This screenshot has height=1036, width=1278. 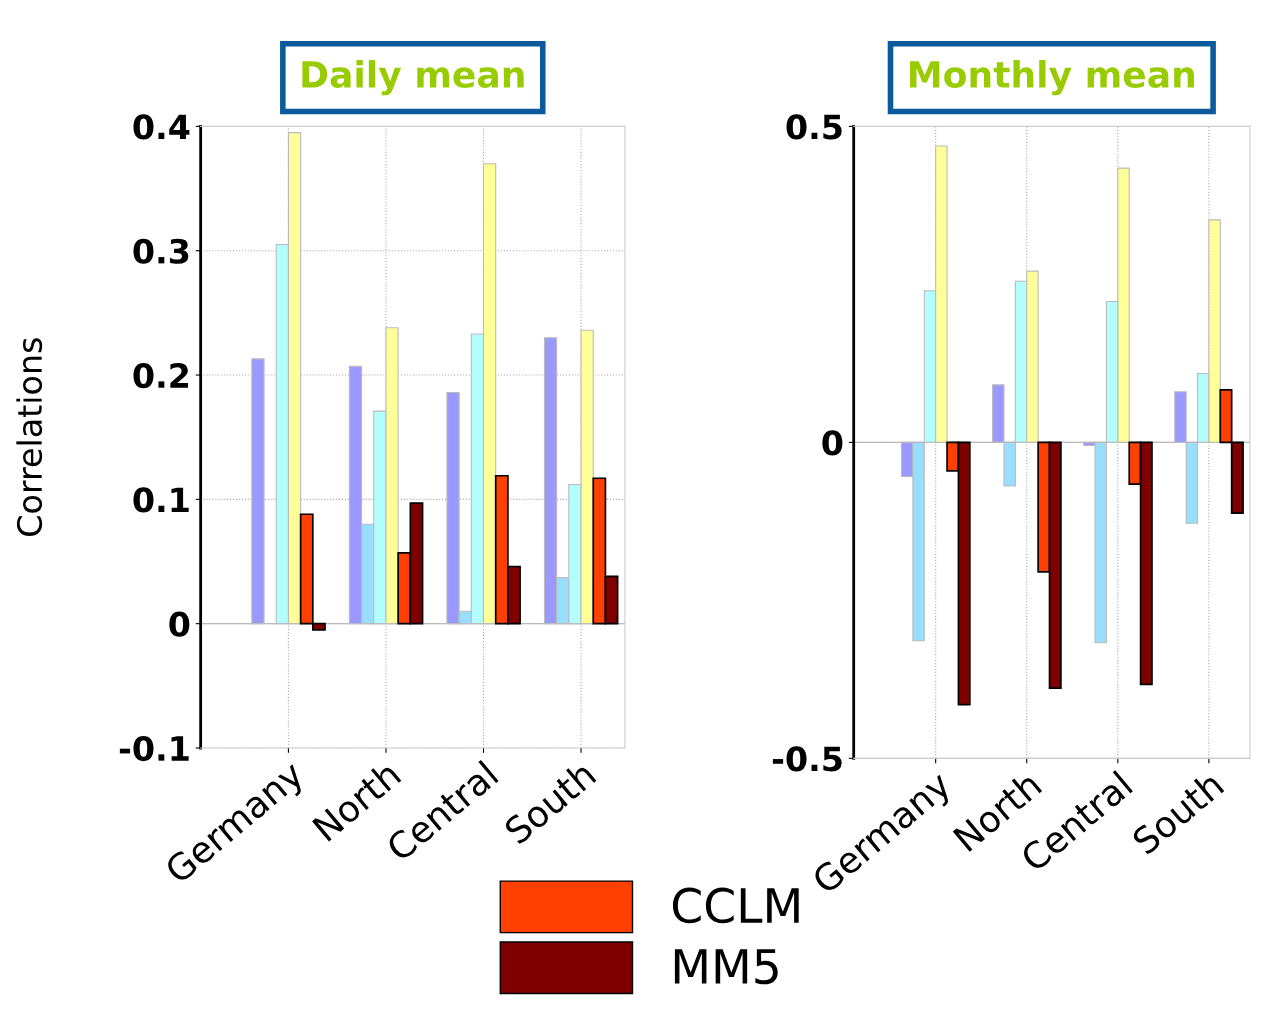 What do you see at coordinates (161, 375) in the screenshot?
I see `y-tick-label: 0.2` at bounding box center [161, 375].